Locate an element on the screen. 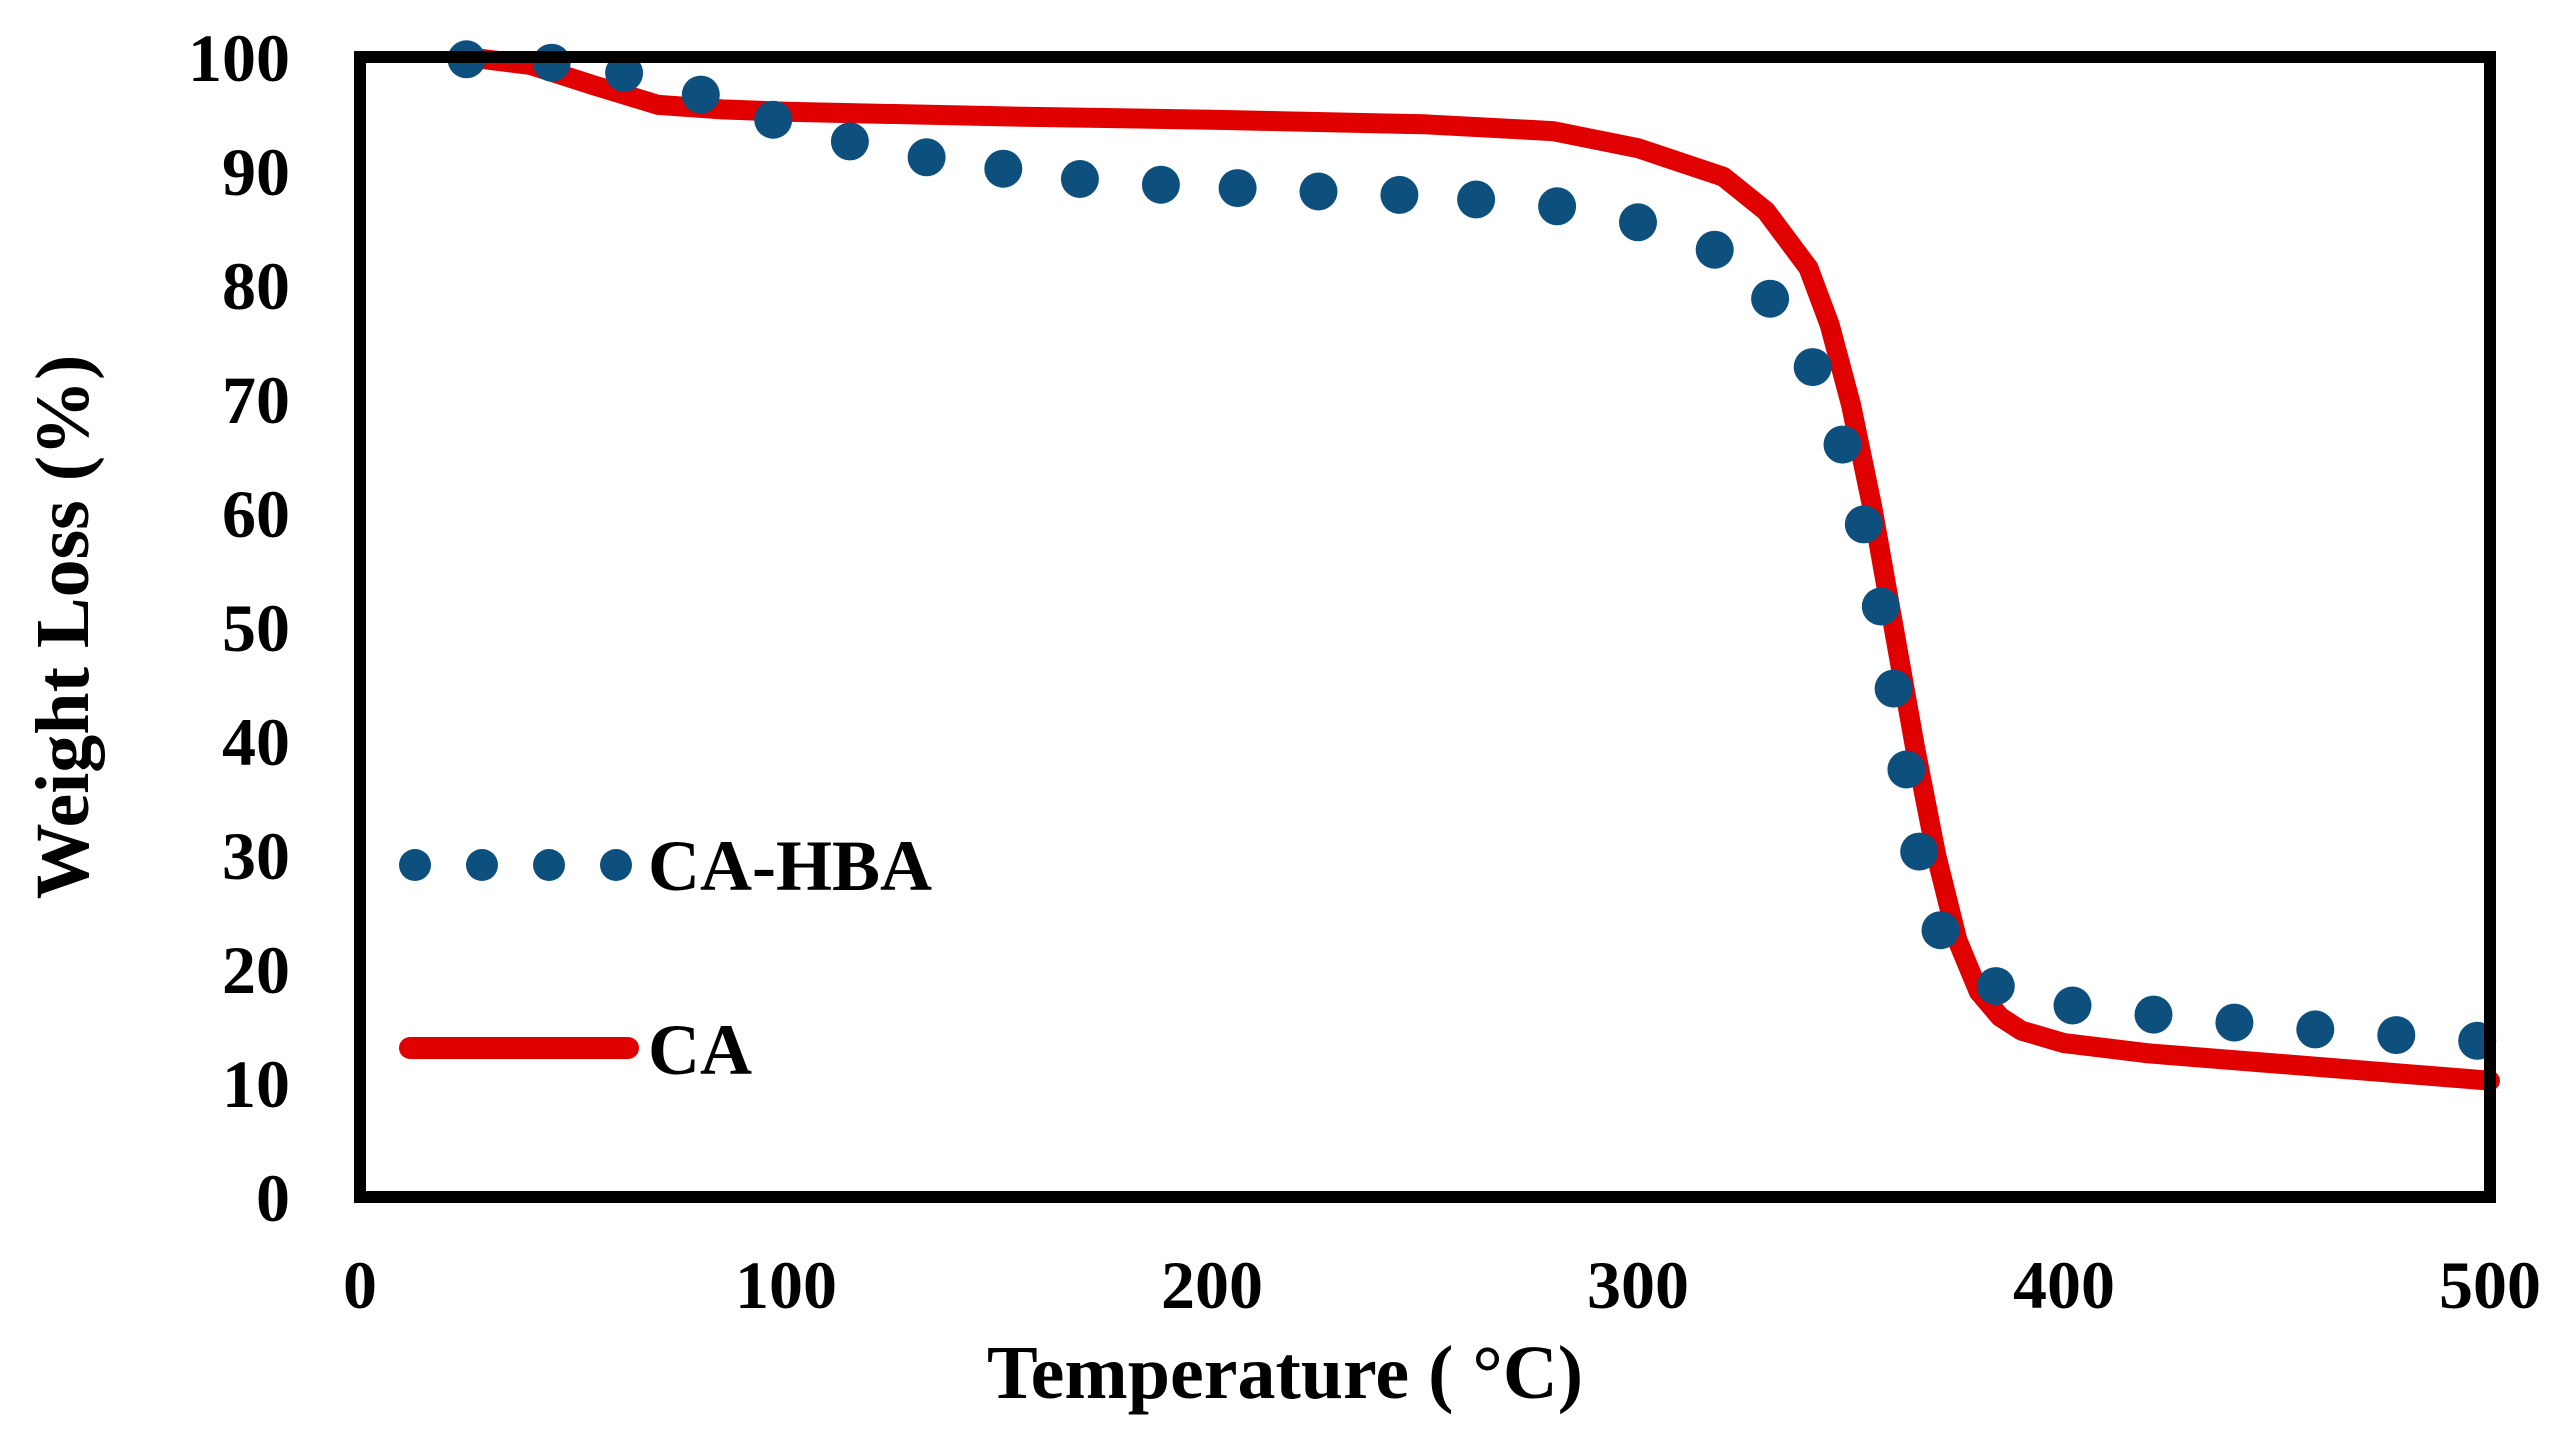 Image resolution: width=2559 pixels, height=1440 pixels. y-tick-label: 10 is located at coordinates (256, 1084).